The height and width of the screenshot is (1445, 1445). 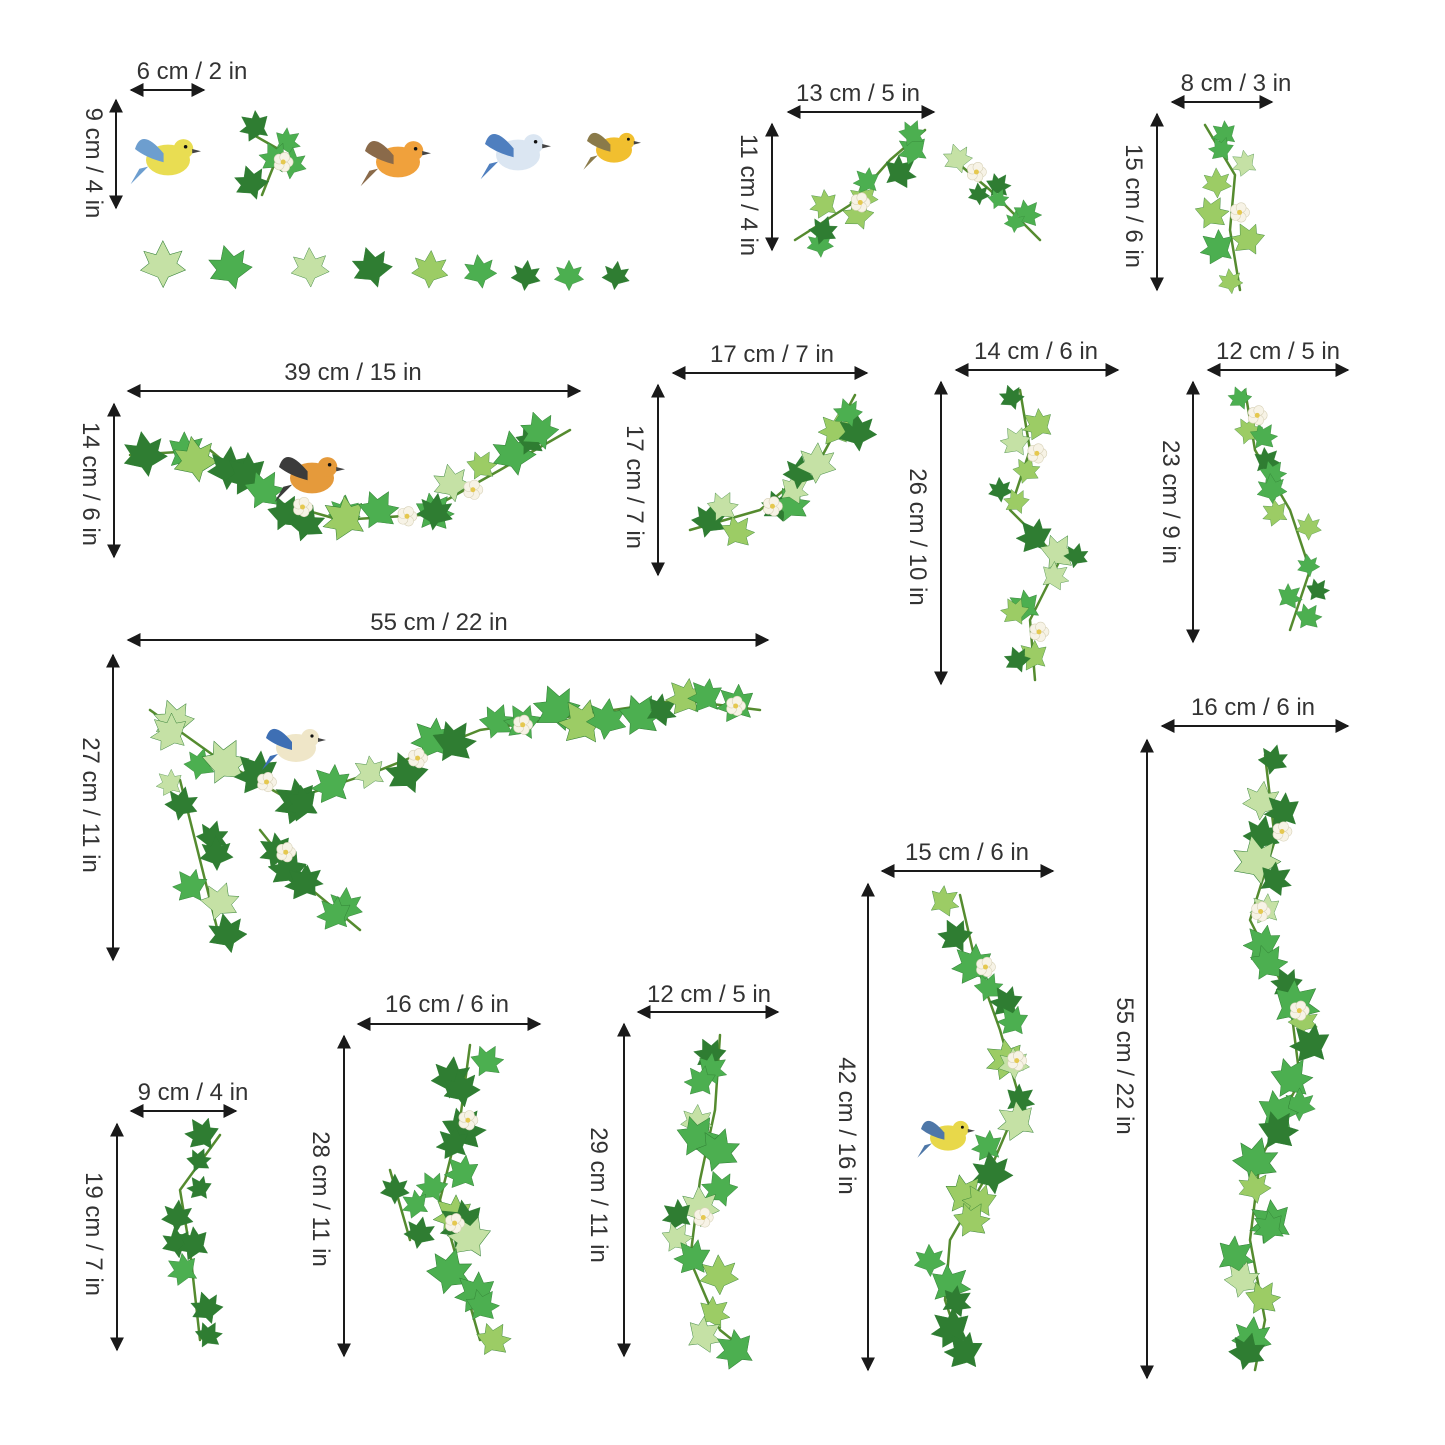 What do you see at coordinates (1036, 351) in the screenshot?
I see `width-label-vine-14: 14 cm / 6 in` at bounding box center [1036, 351].